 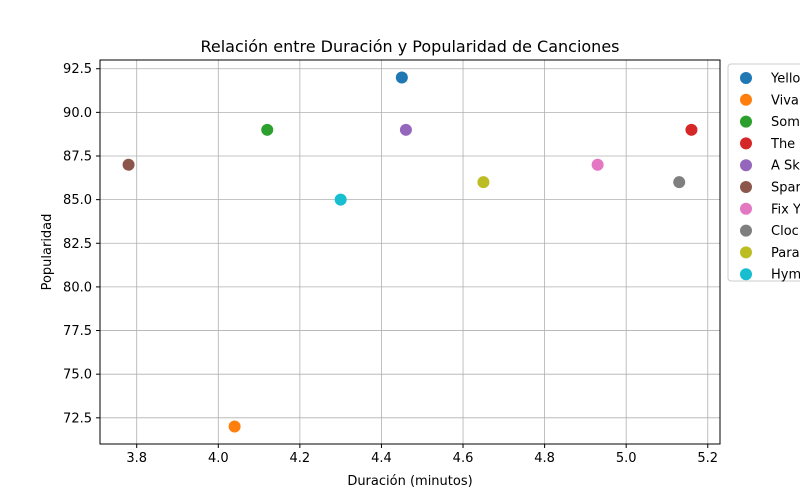 What do you see at coordinates (782, 144) in the screenshot?
I see `legend-label: The` at bounding box center [782, 144].